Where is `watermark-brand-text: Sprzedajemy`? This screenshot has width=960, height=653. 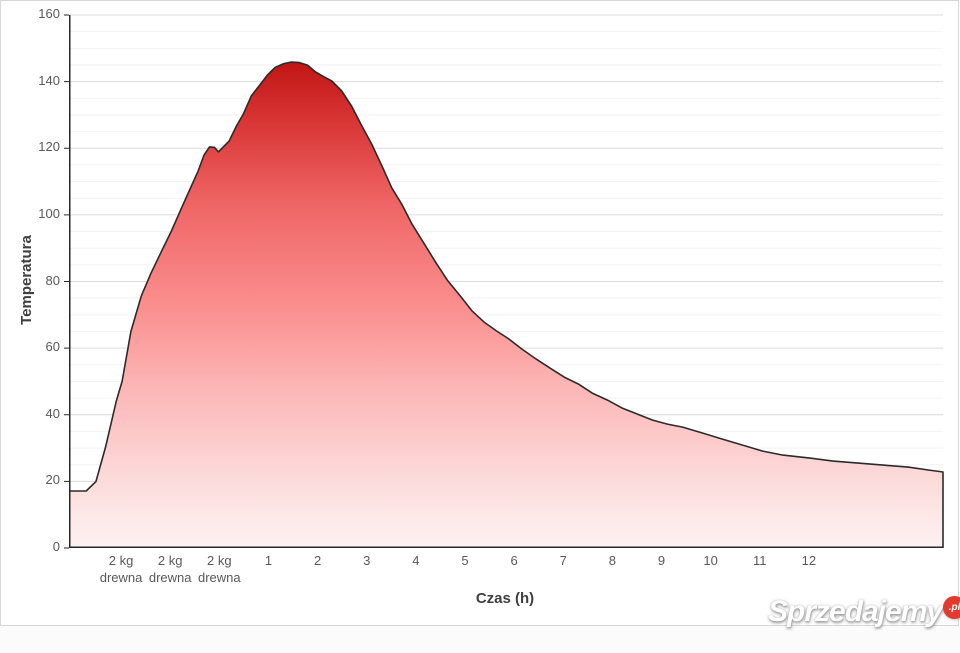 watermark-brand-text: Sprzedajemy is located at coordinates (855, 611).